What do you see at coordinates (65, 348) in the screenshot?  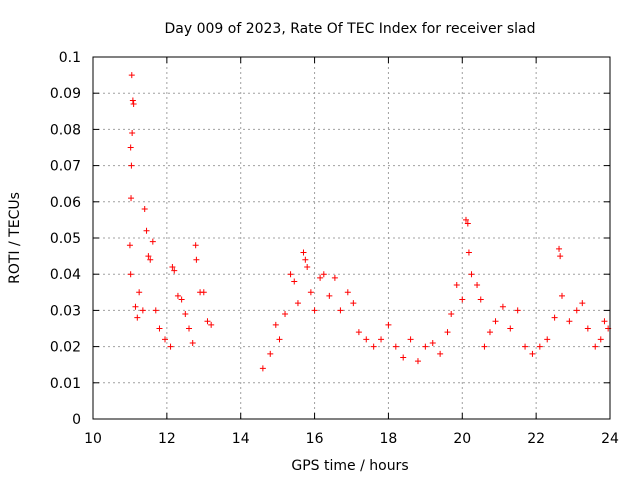 I see `y-tick-label: 0.02` at bounding box center [65, 348].